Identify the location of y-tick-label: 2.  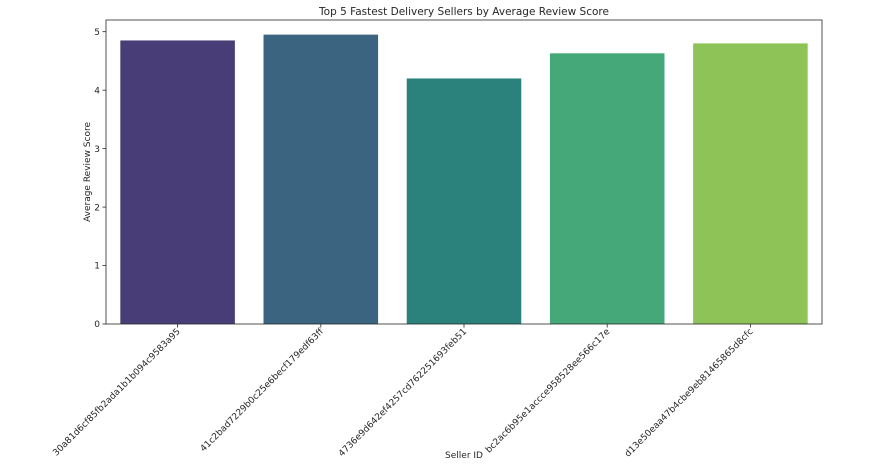
(97, 208).